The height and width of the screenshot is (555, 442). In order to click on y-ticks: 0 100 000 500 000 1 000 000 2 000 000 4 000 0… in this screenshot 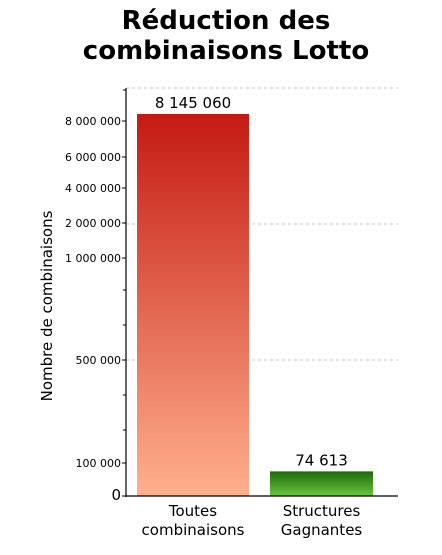, I will do `click(95, 296)`.